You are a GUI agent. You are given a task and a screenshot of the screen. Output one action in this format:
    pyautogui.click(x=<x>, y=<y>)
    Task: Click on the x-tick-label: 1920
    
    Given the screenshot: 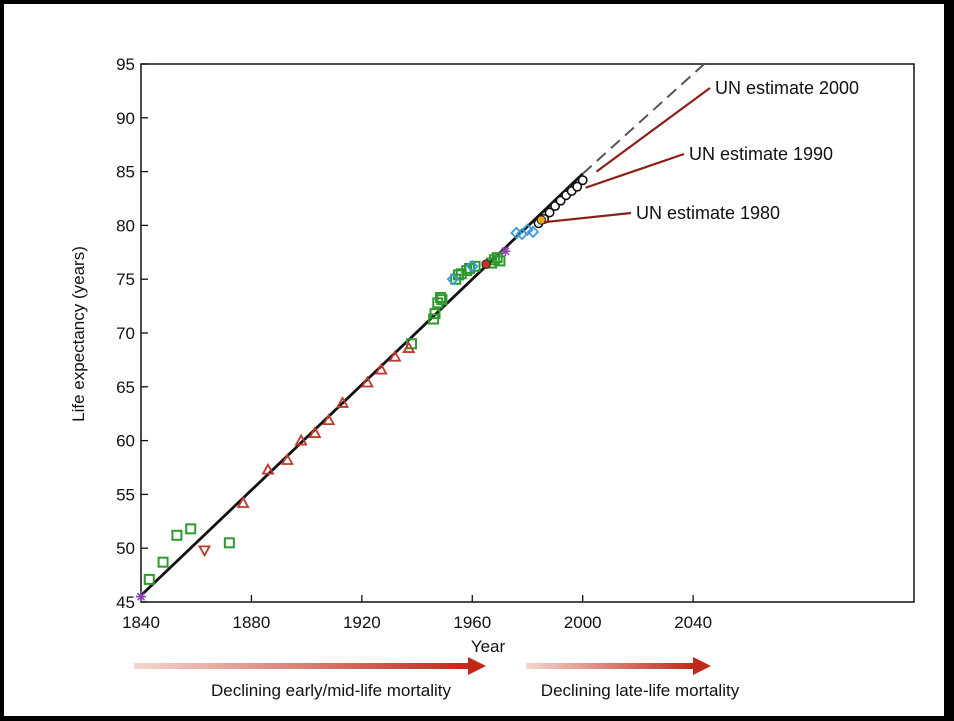 What is the action you would take?
    pyautogui.click(x=362, y=622)
    